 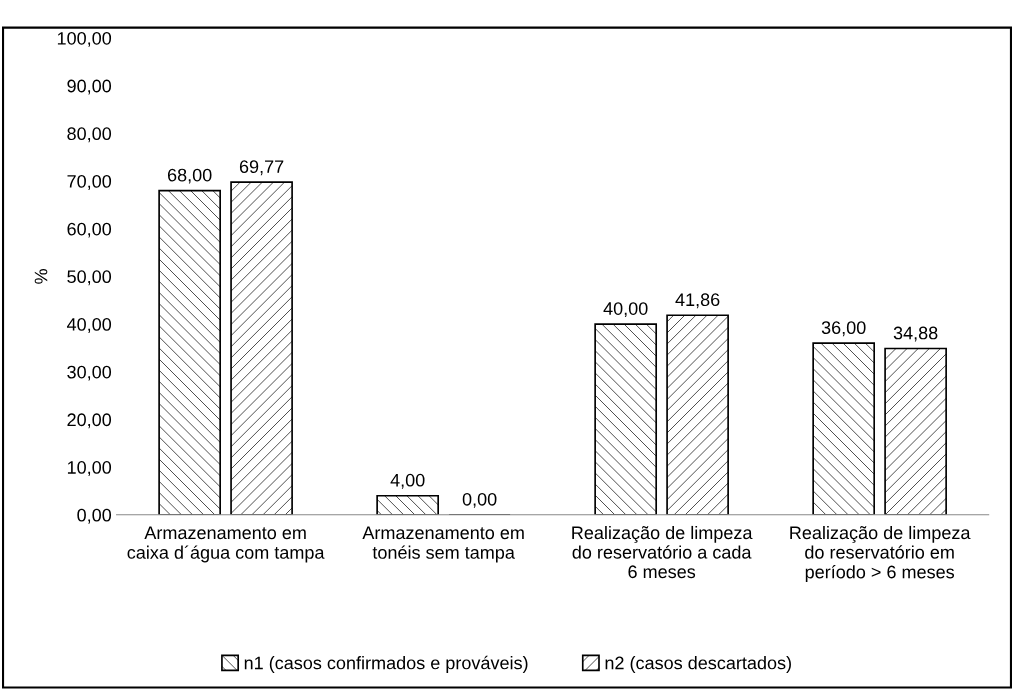 What do you see at coordinates (89, 87) in the screenshot?
I see `y-tick-label: 90,00` at bounding box center [89, 87].